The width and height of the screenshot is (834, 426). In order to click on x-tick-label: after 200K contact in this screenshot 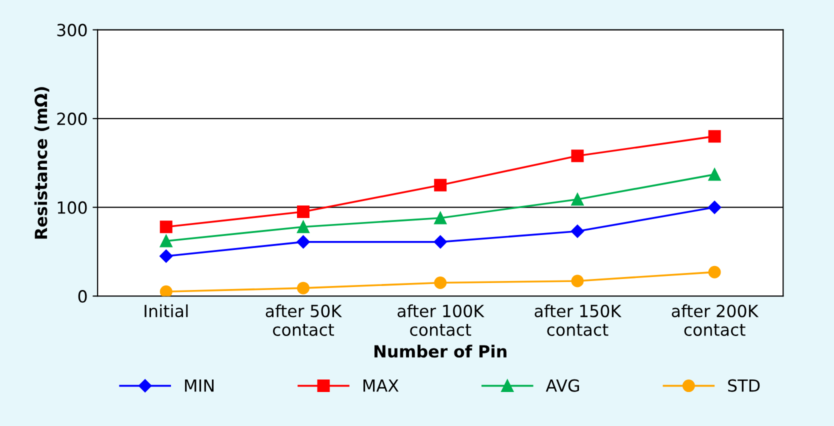, I will do `click(715, 320)`.